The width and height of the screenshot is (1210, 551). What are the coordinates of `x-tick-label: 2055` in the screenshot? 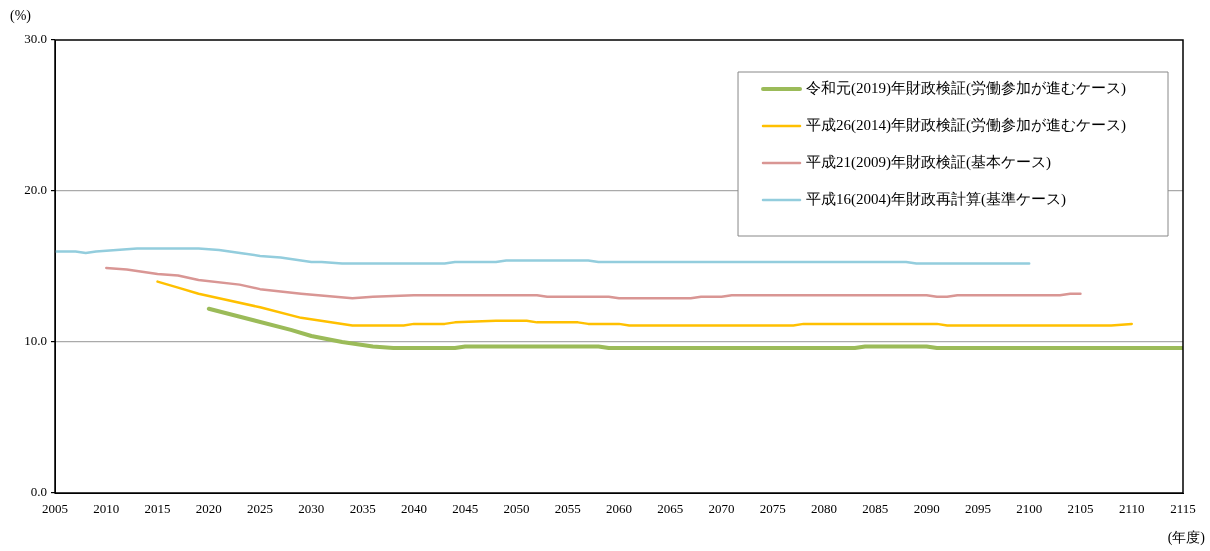 It's located at (567, 509).